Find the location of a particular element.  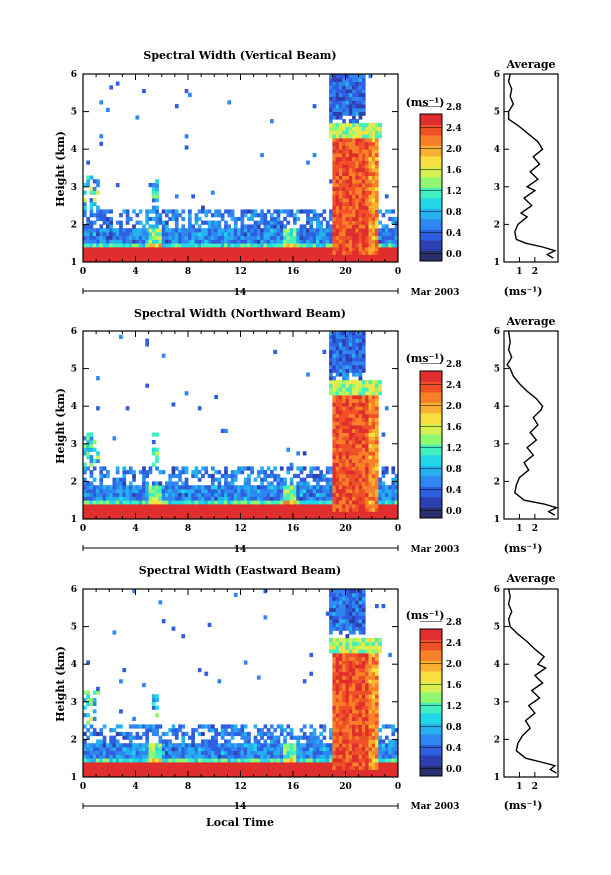

colorbar-frame is located at coordinates (431, 444).